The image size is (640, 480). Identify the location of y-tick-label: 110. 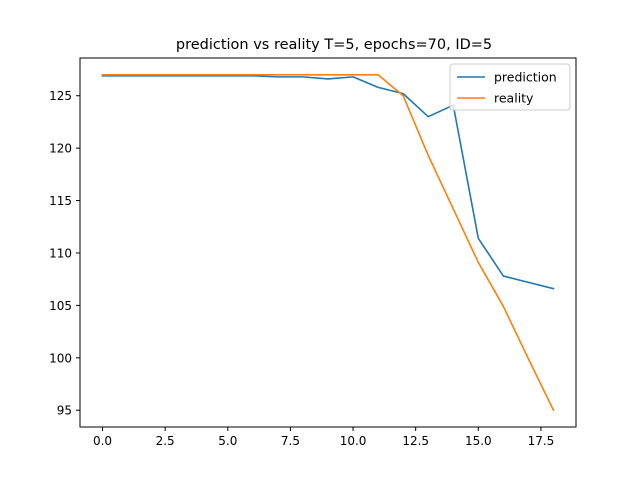
(60, 253).